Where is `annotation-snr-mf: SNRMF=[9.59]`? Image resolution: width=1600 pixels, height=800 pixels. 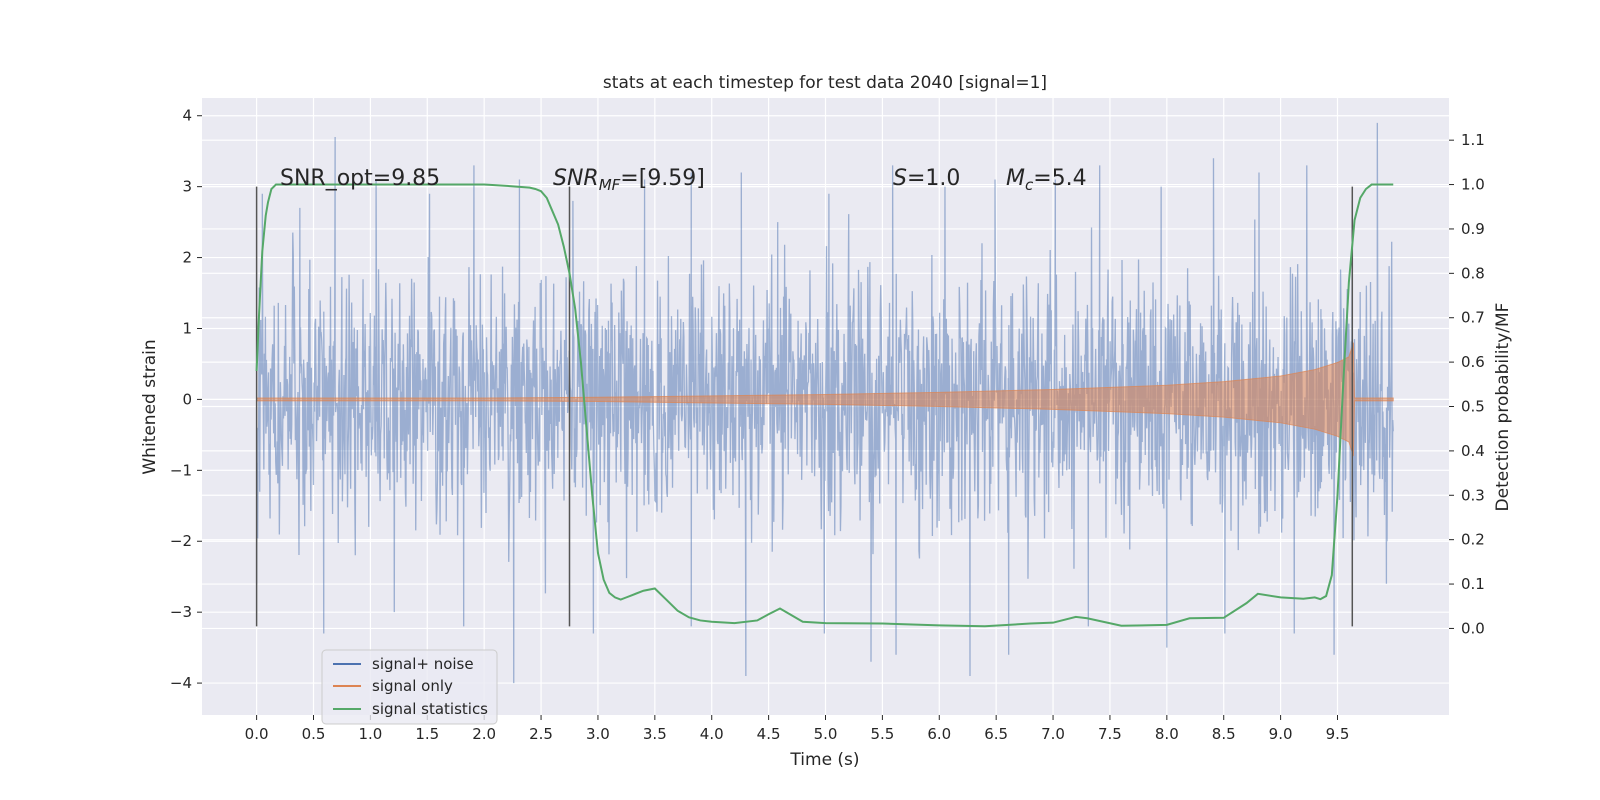 annotation-snr-mf: SNRMF=[9.59] is located at coordinates (629, 180).